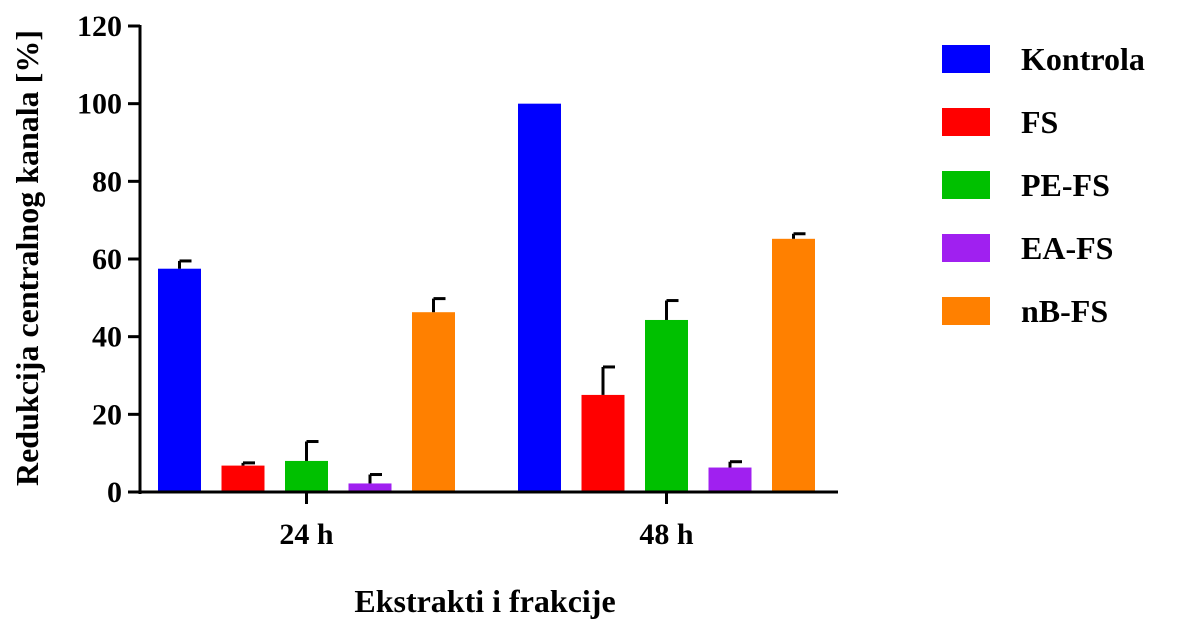  I want to click on legend-swatch-fs, so click(966, 122).